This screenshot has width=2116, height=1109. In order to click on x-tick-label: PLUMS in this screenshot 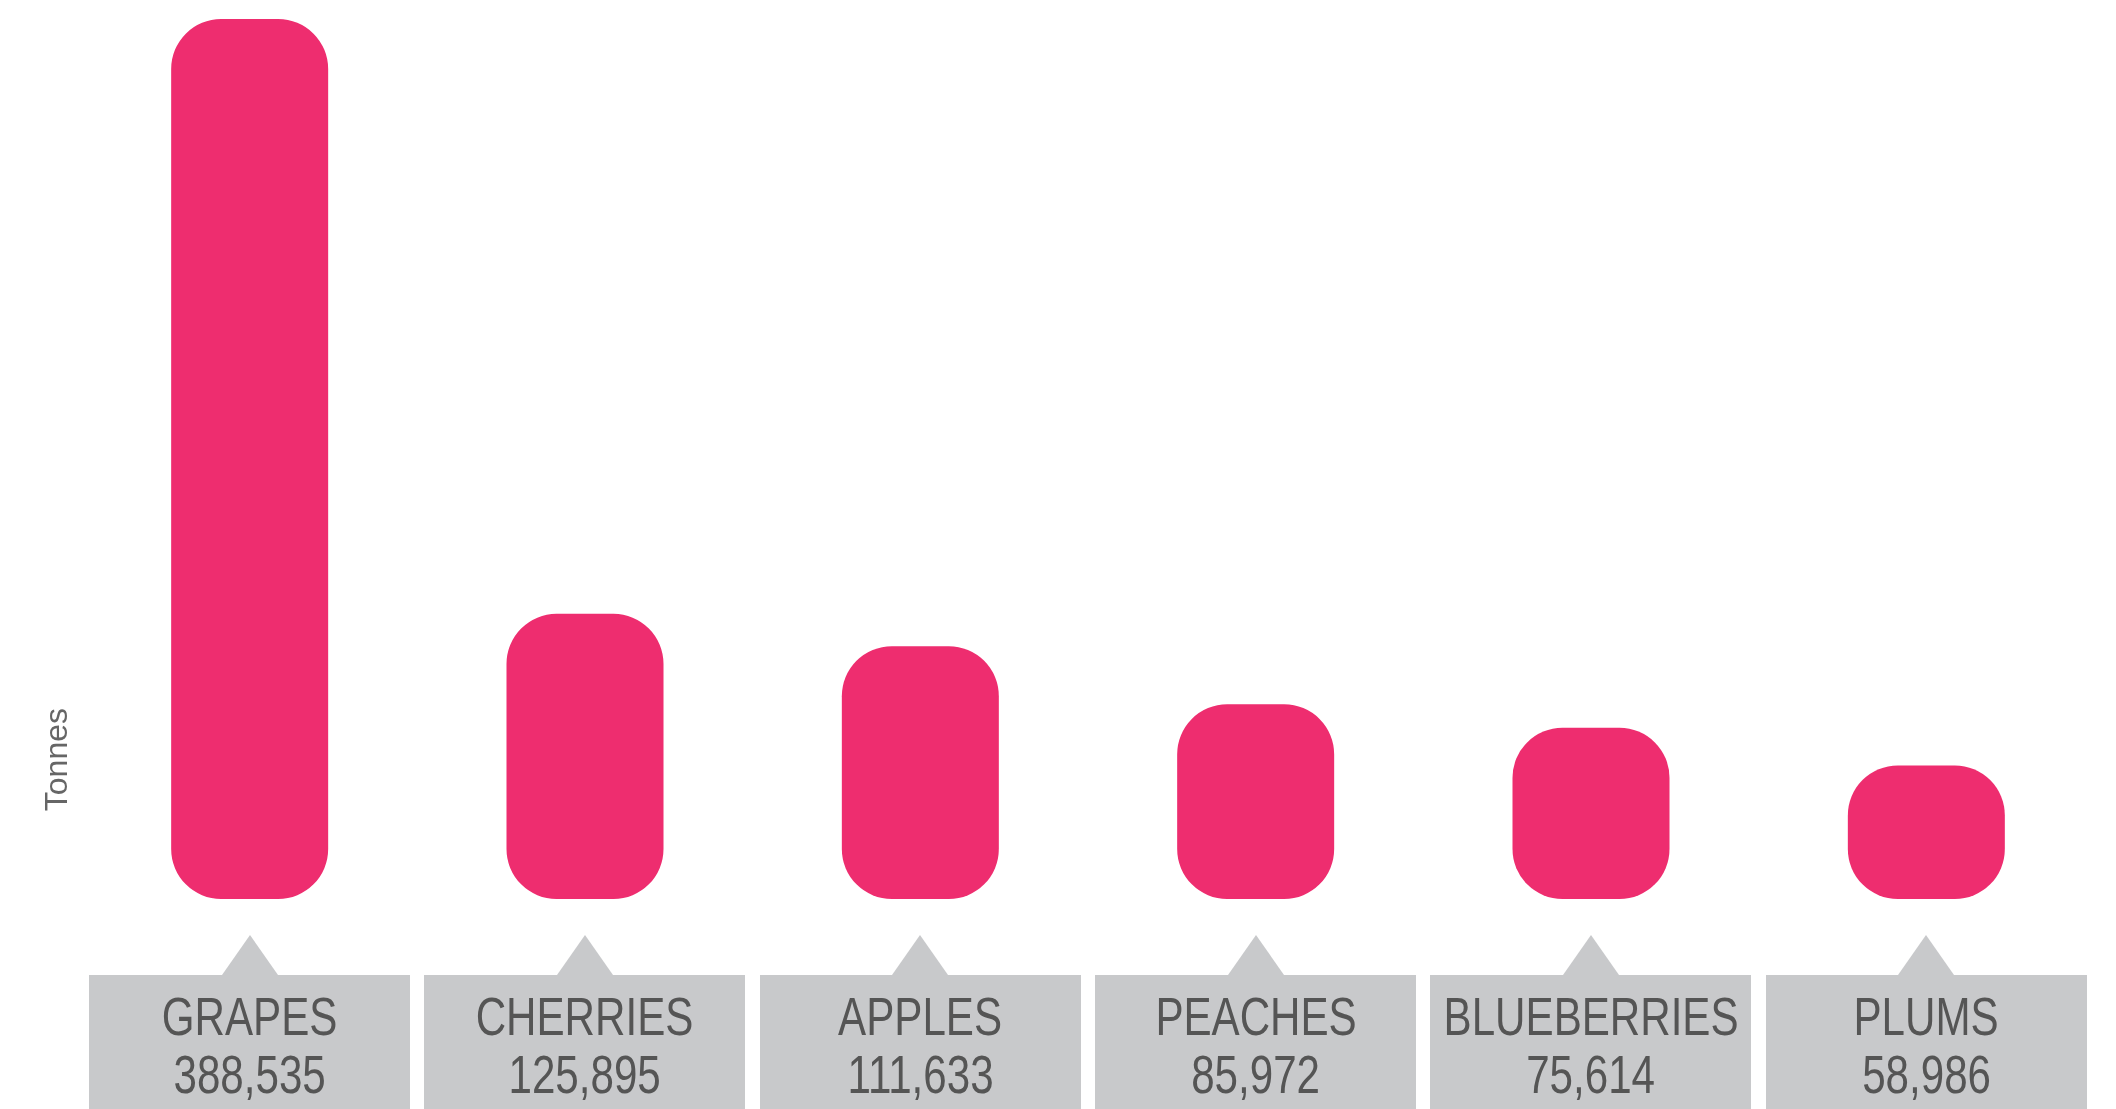, I will do `click(1926, 1016)`.